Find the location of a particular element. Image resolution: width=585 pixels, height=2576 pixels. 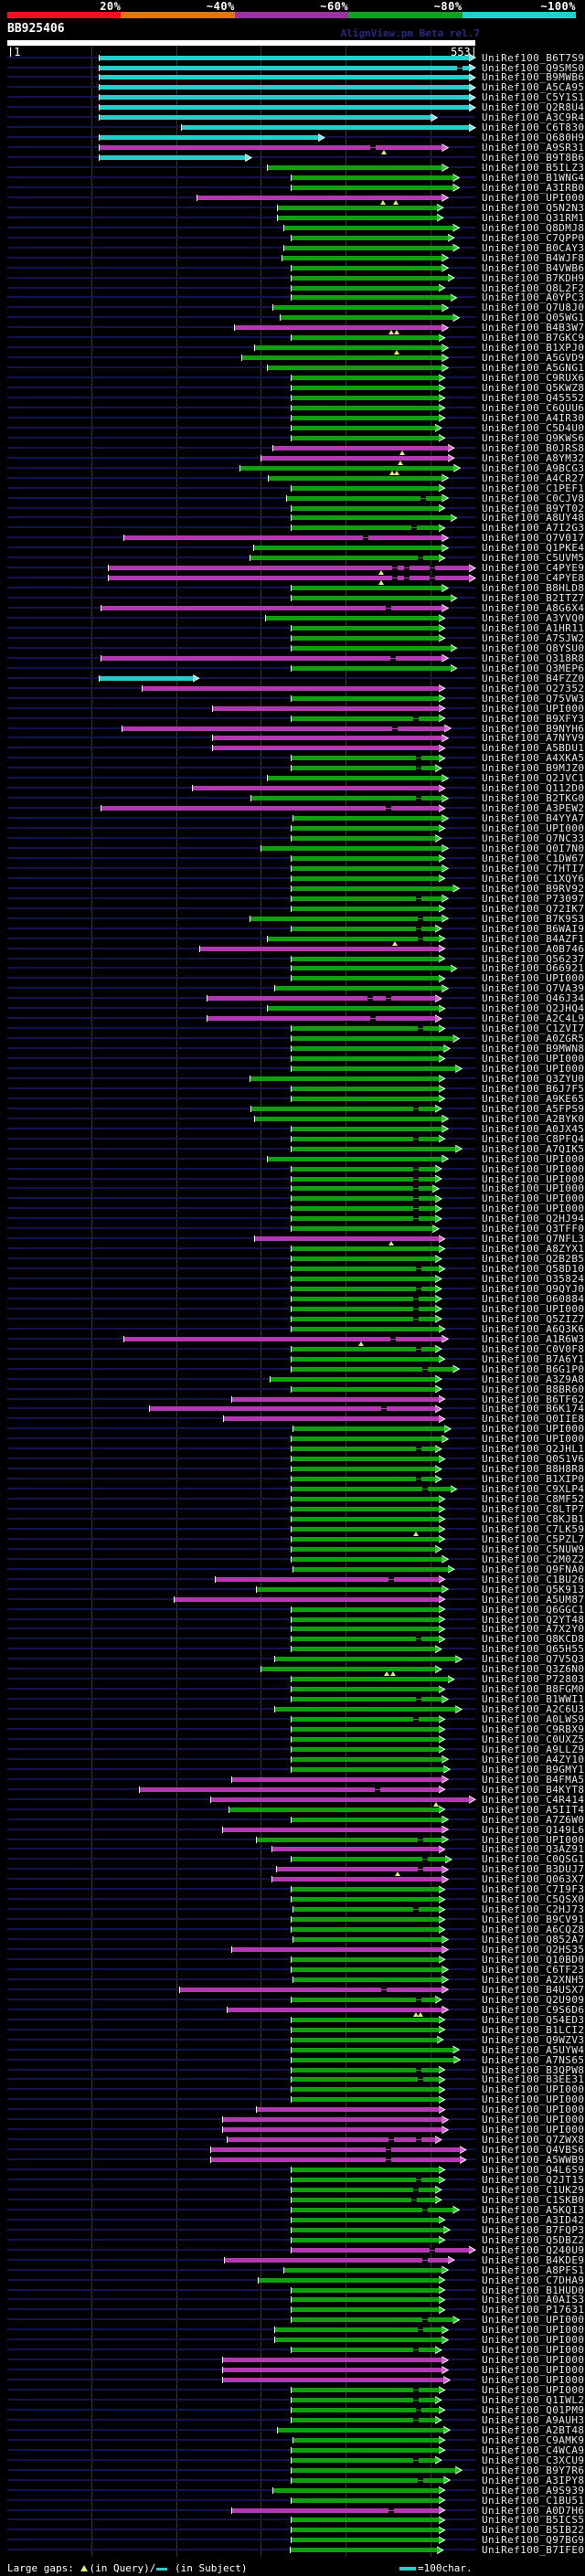

hit-row: UniRef100_C1BU51 is located at coordinates (293, 2501).